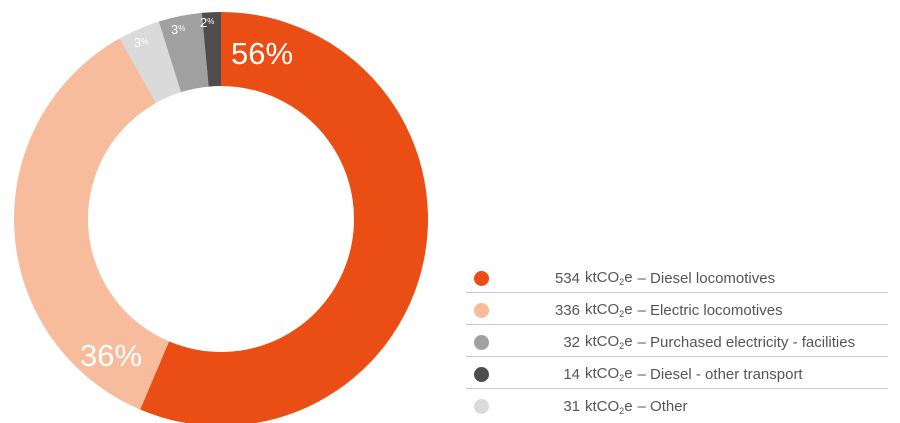 The image size is (900, 423). What do you see at coordinates (571, 374) in the screenshot?
I see `legend-amount: 14` at bounding box center [571, 374].